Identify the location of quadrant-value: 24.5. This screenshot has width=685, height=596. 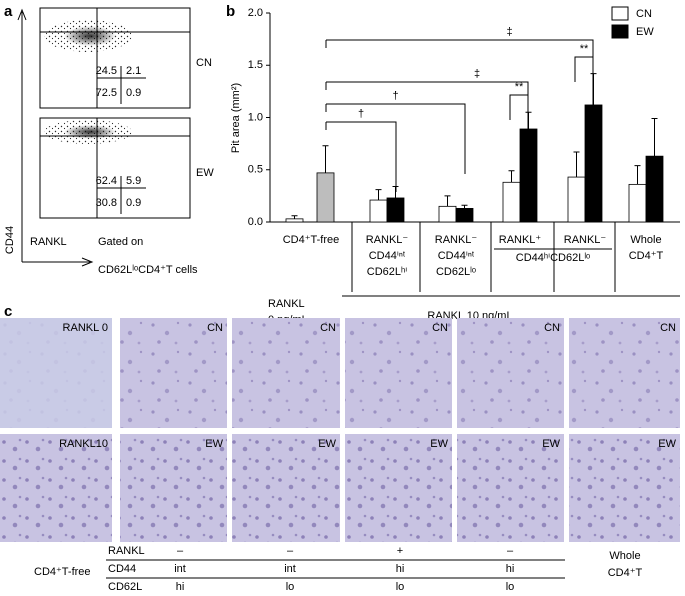
(106, 71).